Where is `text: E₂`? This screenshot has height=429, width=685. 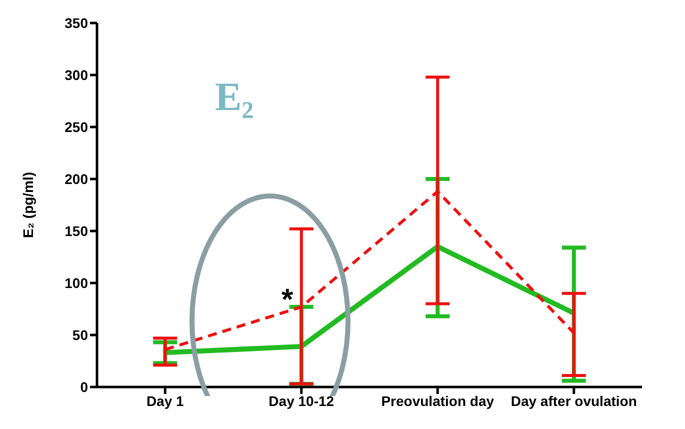
text: E₂ is located at coordinates (234, 96).